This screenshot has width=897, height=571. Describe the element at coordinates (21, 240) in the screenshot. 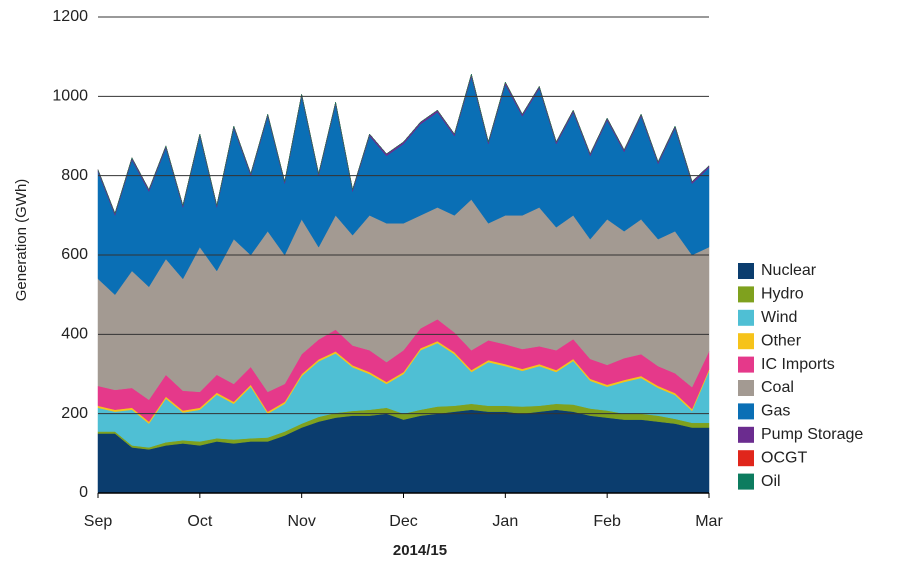

I see `y-axis-label: Generation (GWh)` at that location.